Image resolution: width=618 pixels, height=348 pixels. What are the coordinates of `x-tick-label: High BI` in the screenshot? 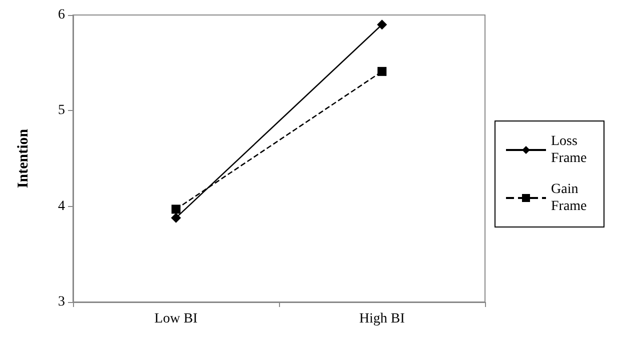 It's located at (382, 319).